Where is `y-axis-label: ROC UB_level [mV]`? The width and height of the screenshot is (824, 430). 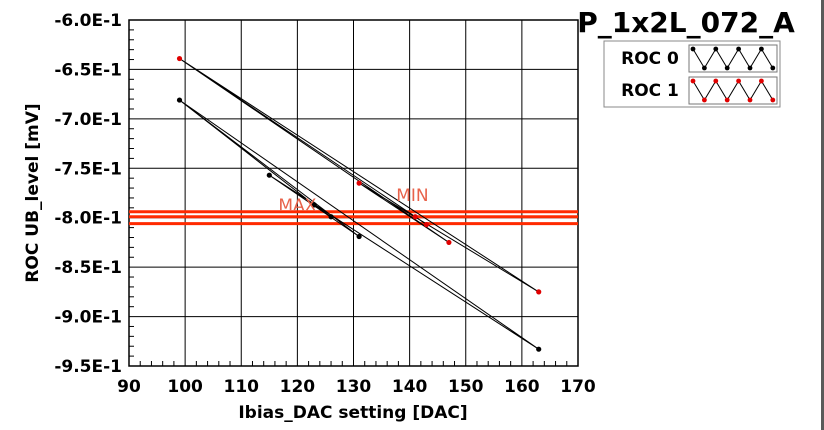 y-axis-label: ROC UB_level [mV] is located at coordinates (33, 192).